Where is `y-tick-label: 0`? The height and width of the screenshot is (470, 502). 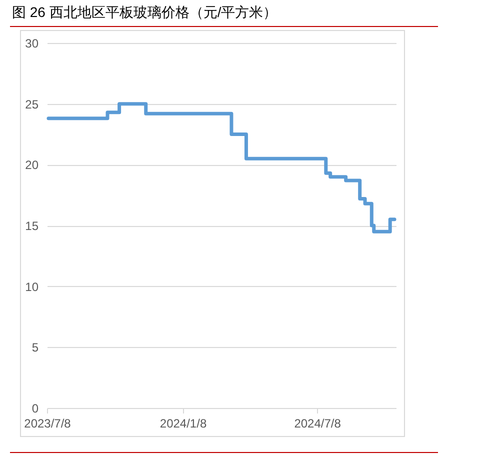 y-tick-label: 0 is located at coordinates (35, 409).